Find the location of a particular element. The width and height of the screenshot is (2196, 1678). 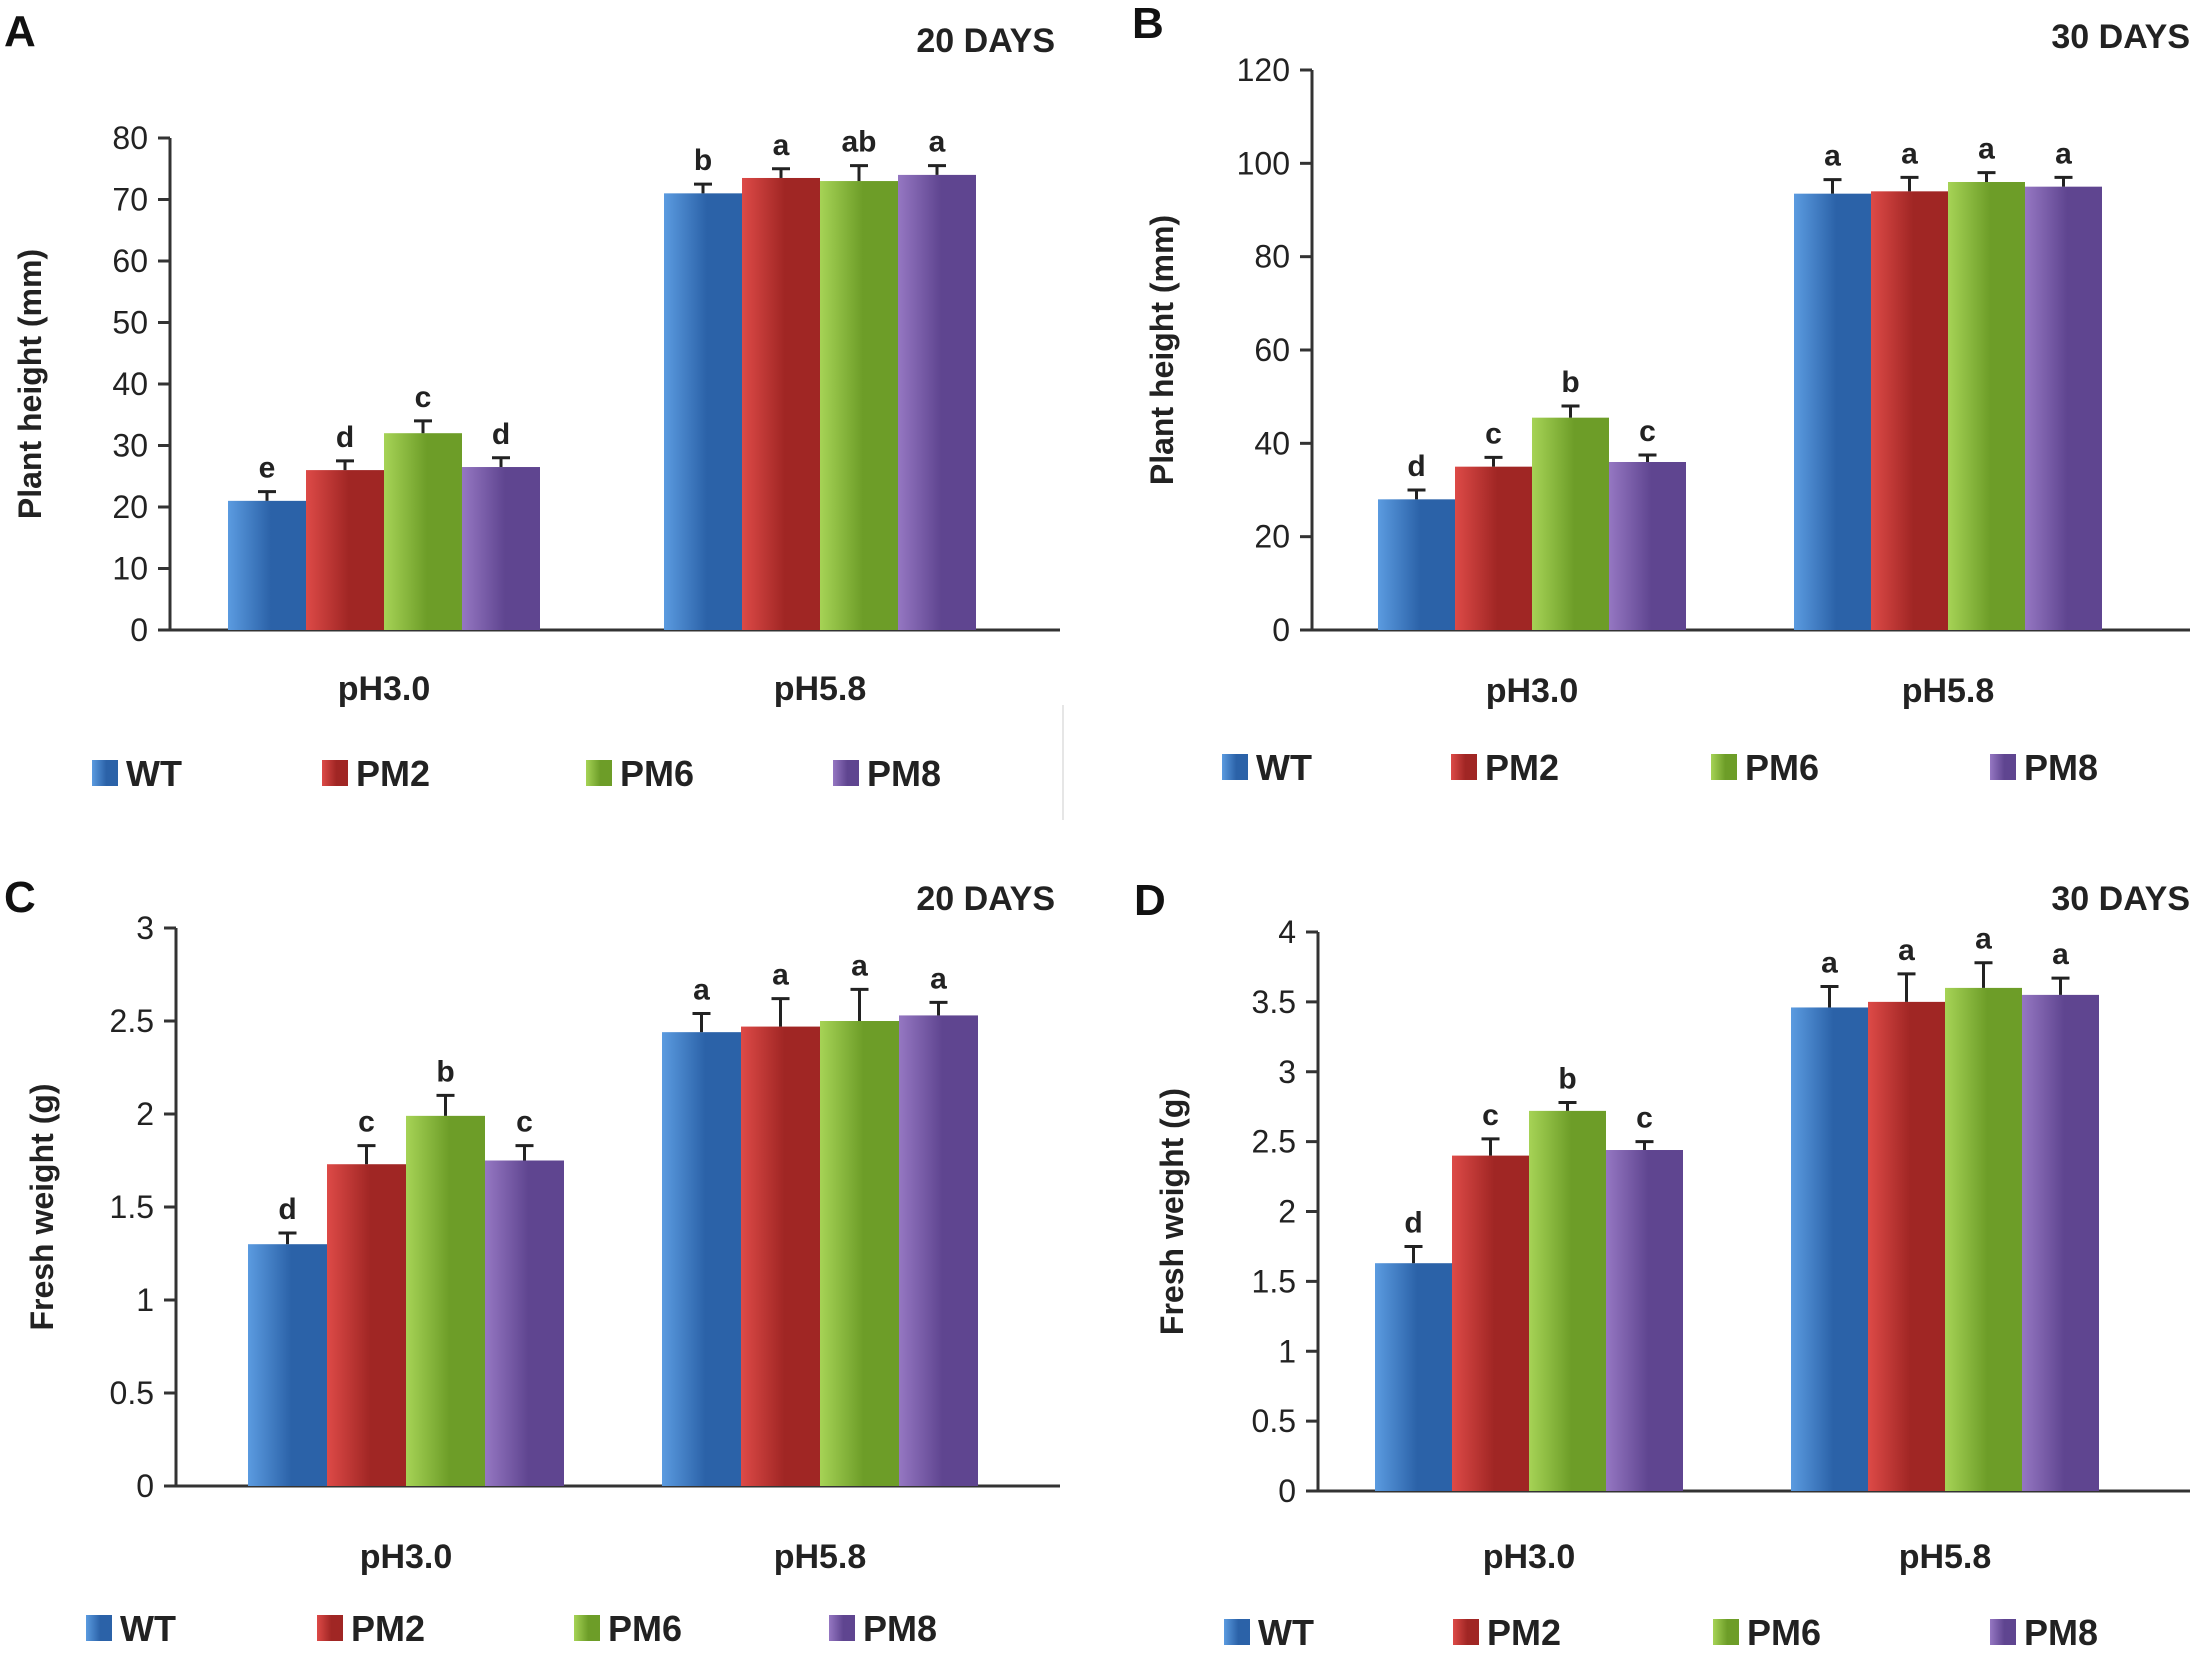

panel-a-sig-letter-pm2-1: a is located at coordinates (781, 145).